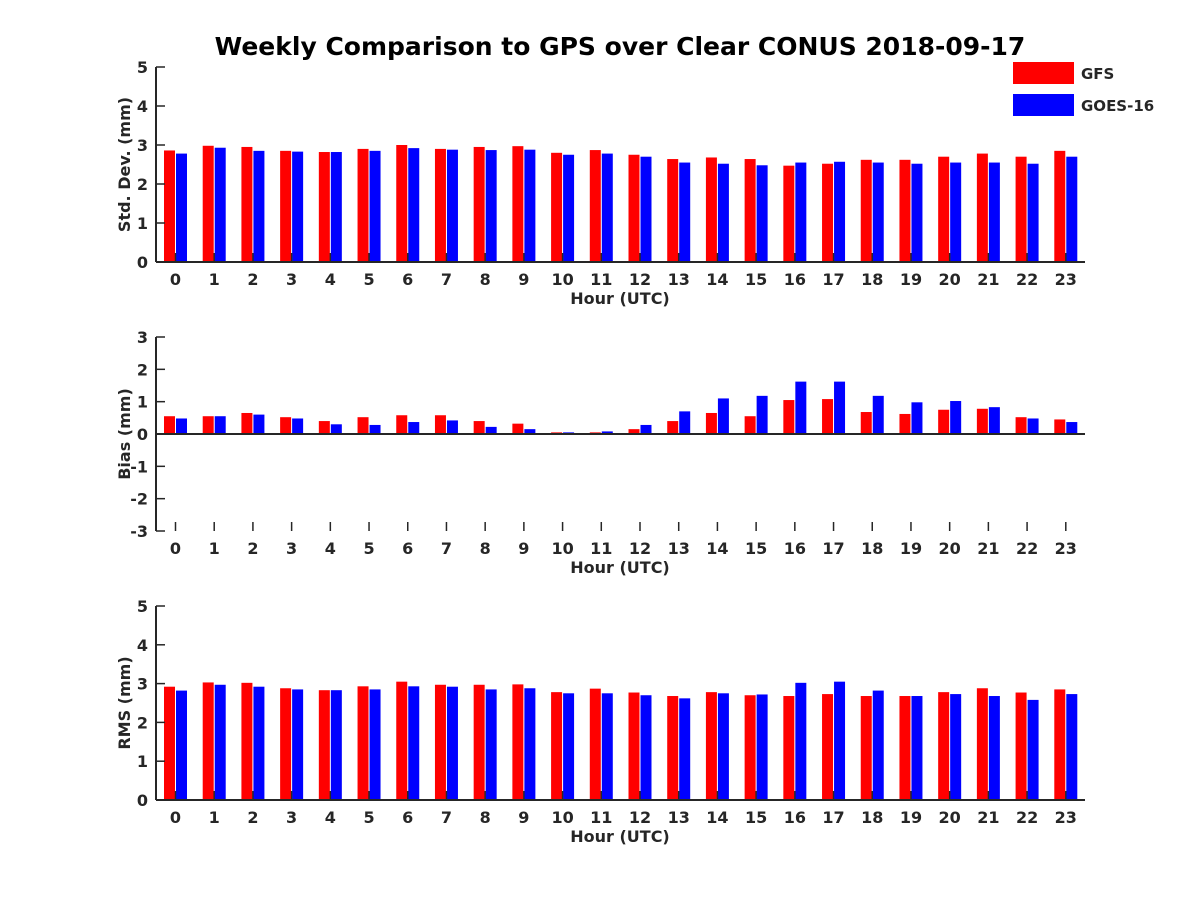 This screenshot has width=1200, height=900. I want to click on x-tick-label: 19, so click(911, 548).